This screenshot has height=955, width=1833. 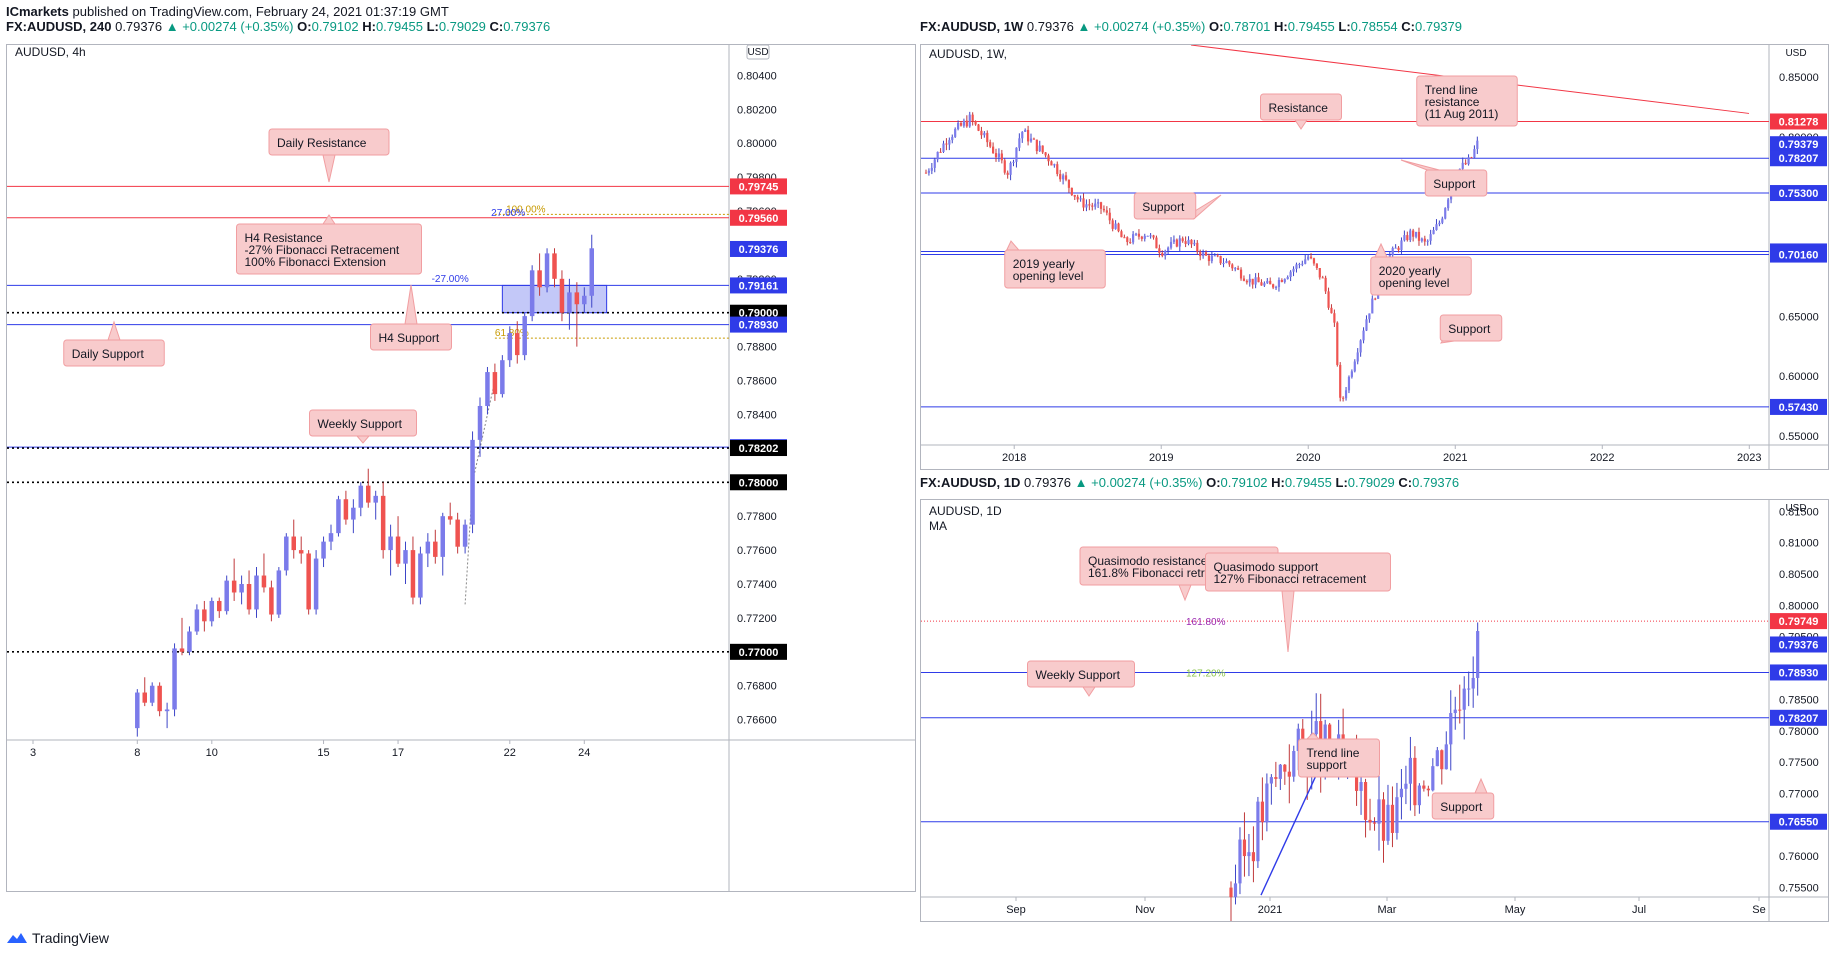 I want to click on h4-fib-label: 27.00%, so click(x=508, y=213).